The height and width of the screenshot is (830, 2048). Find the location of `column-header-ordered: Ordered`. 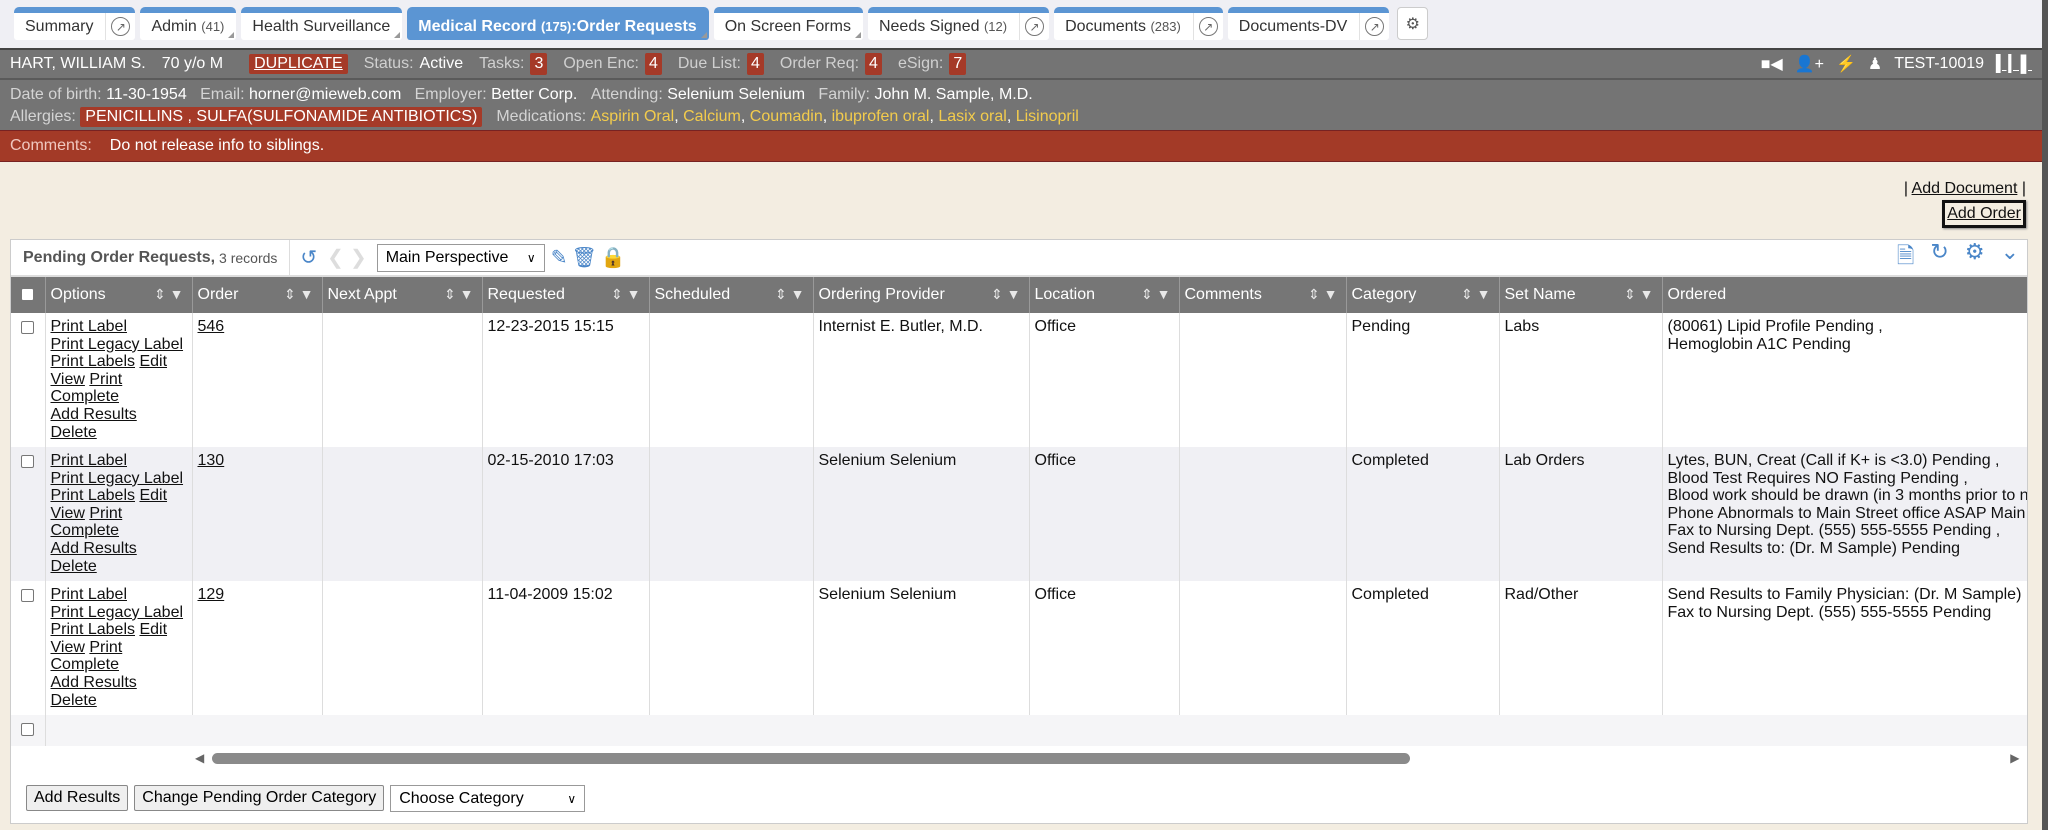

column-header-ordered: Ordered is located at coordinates (1844, 295).